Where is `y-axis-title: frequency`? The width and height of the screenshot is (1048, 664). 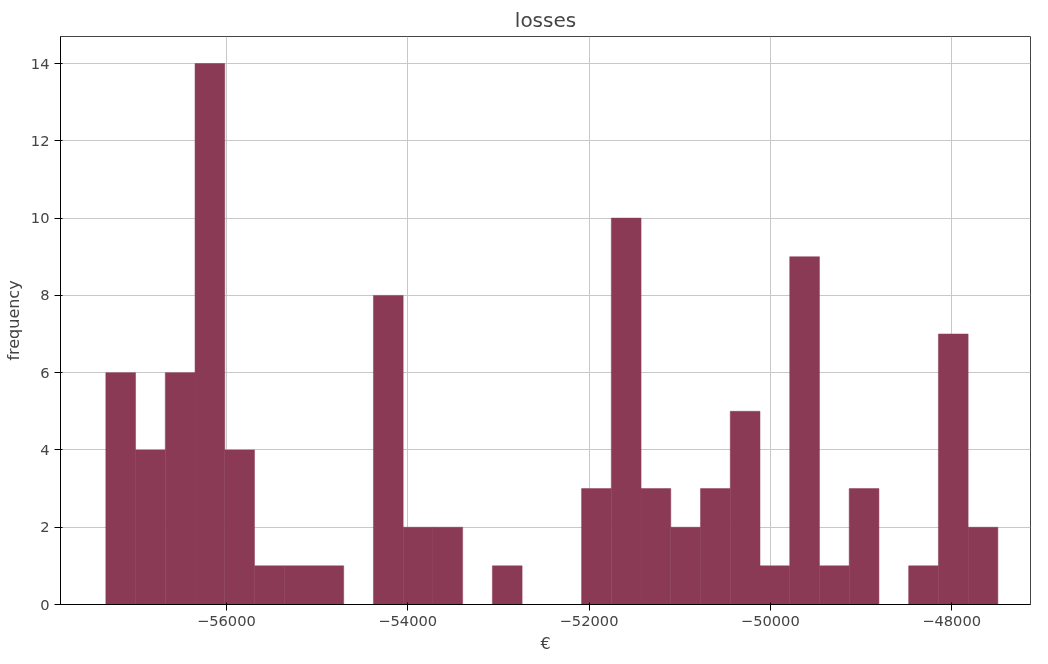
y-axis-title: frequency is located at coordinates (13, 320).